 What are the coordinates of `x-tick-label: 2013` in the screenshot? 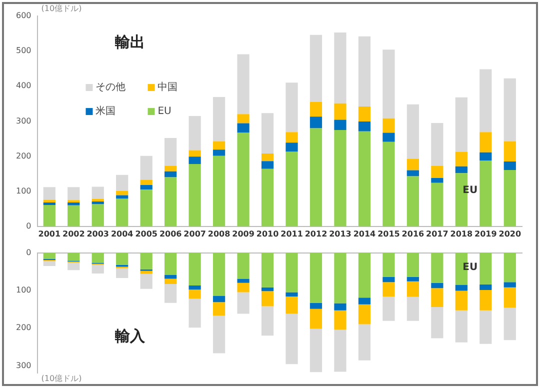 It's located at (340, 233).